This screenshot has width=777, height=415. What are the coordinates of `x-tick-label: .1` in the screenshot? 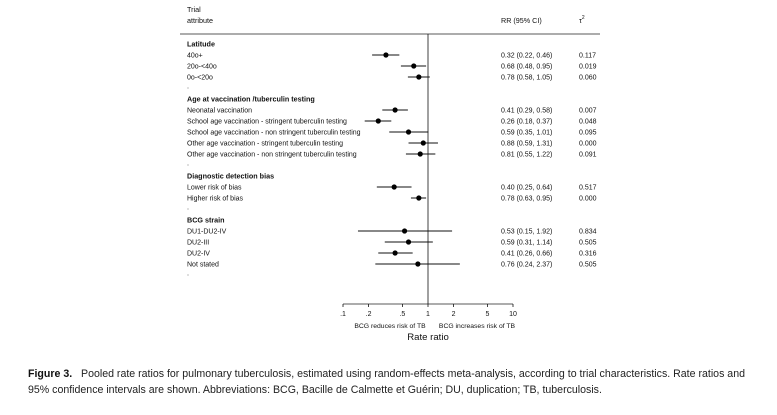 It's located at (343, 314).